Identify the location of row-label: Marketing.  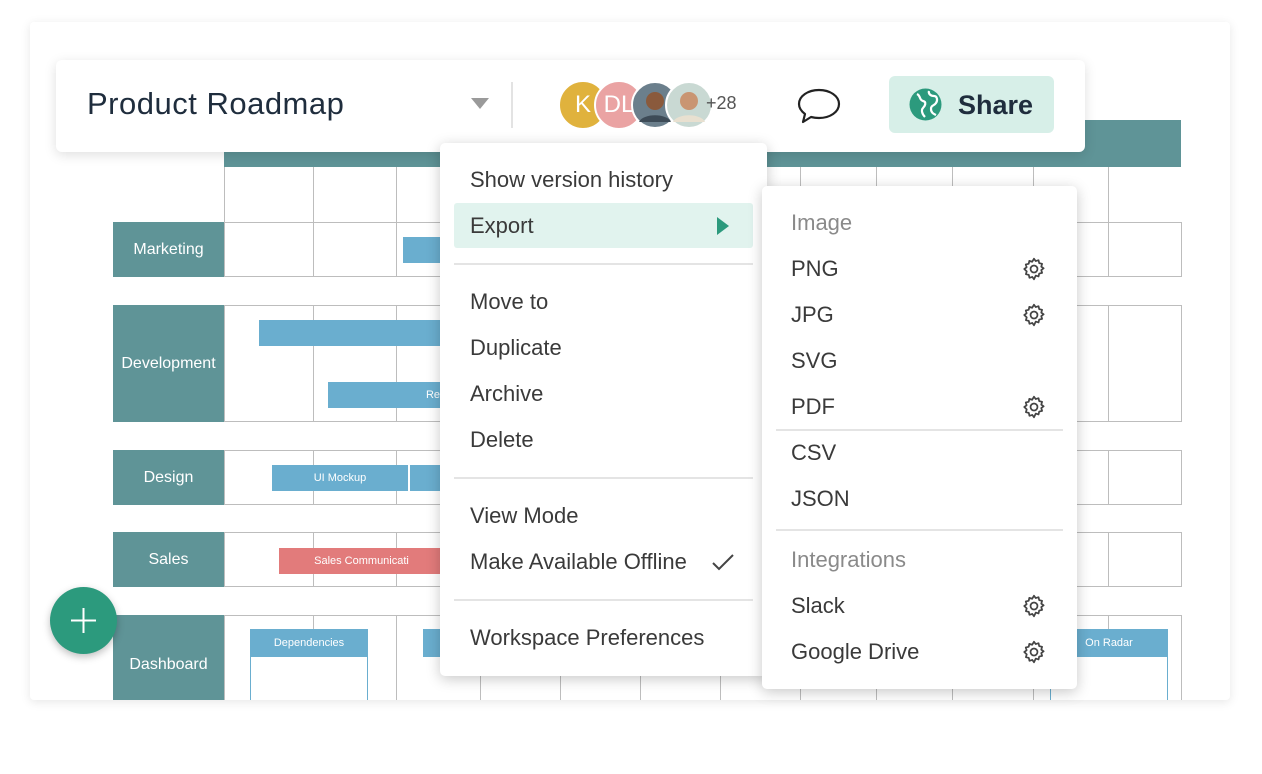
(168, 249).